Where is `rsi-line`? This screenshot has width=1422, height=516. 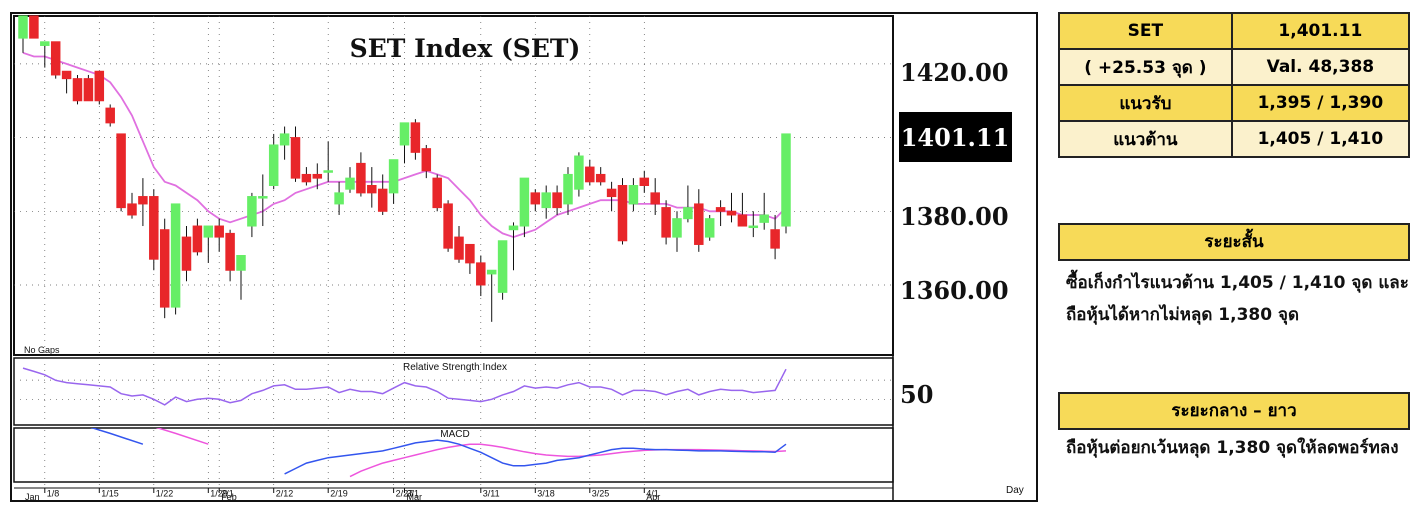 rsi-line is located at coordinates (404, 386).